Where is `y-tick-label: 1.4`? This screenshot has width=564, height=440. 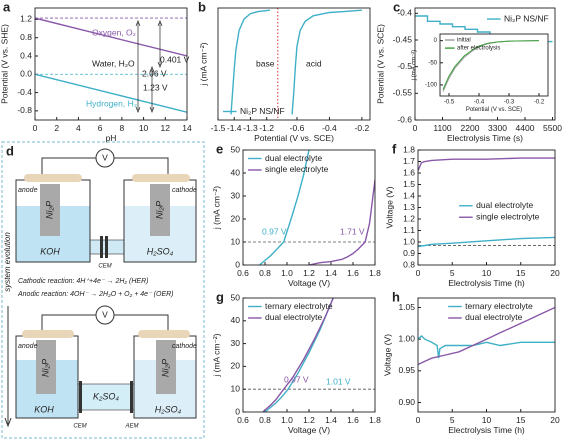
y-tick-label: 1.4 is located at coordinates (409, 195).